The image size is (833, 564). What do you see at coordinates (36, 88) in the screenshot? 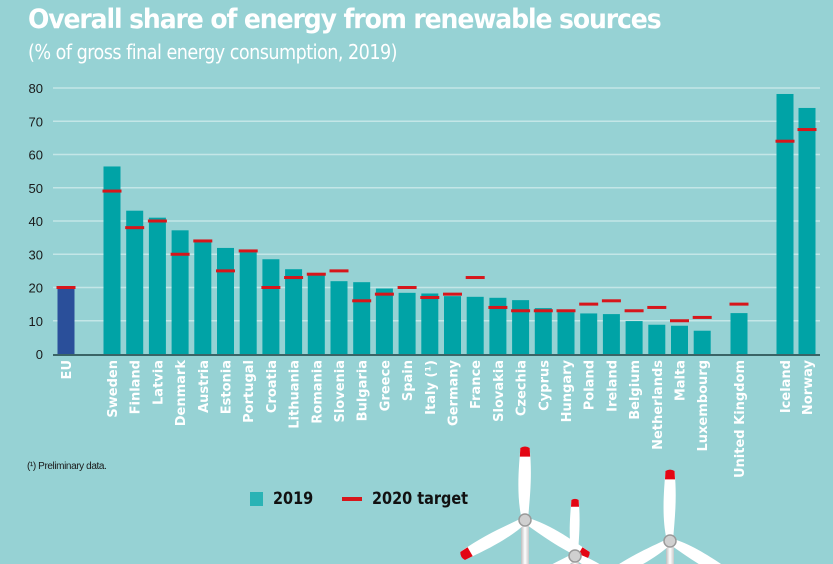
I see `y-tick-label: 80` at bounding box center [36, 88].